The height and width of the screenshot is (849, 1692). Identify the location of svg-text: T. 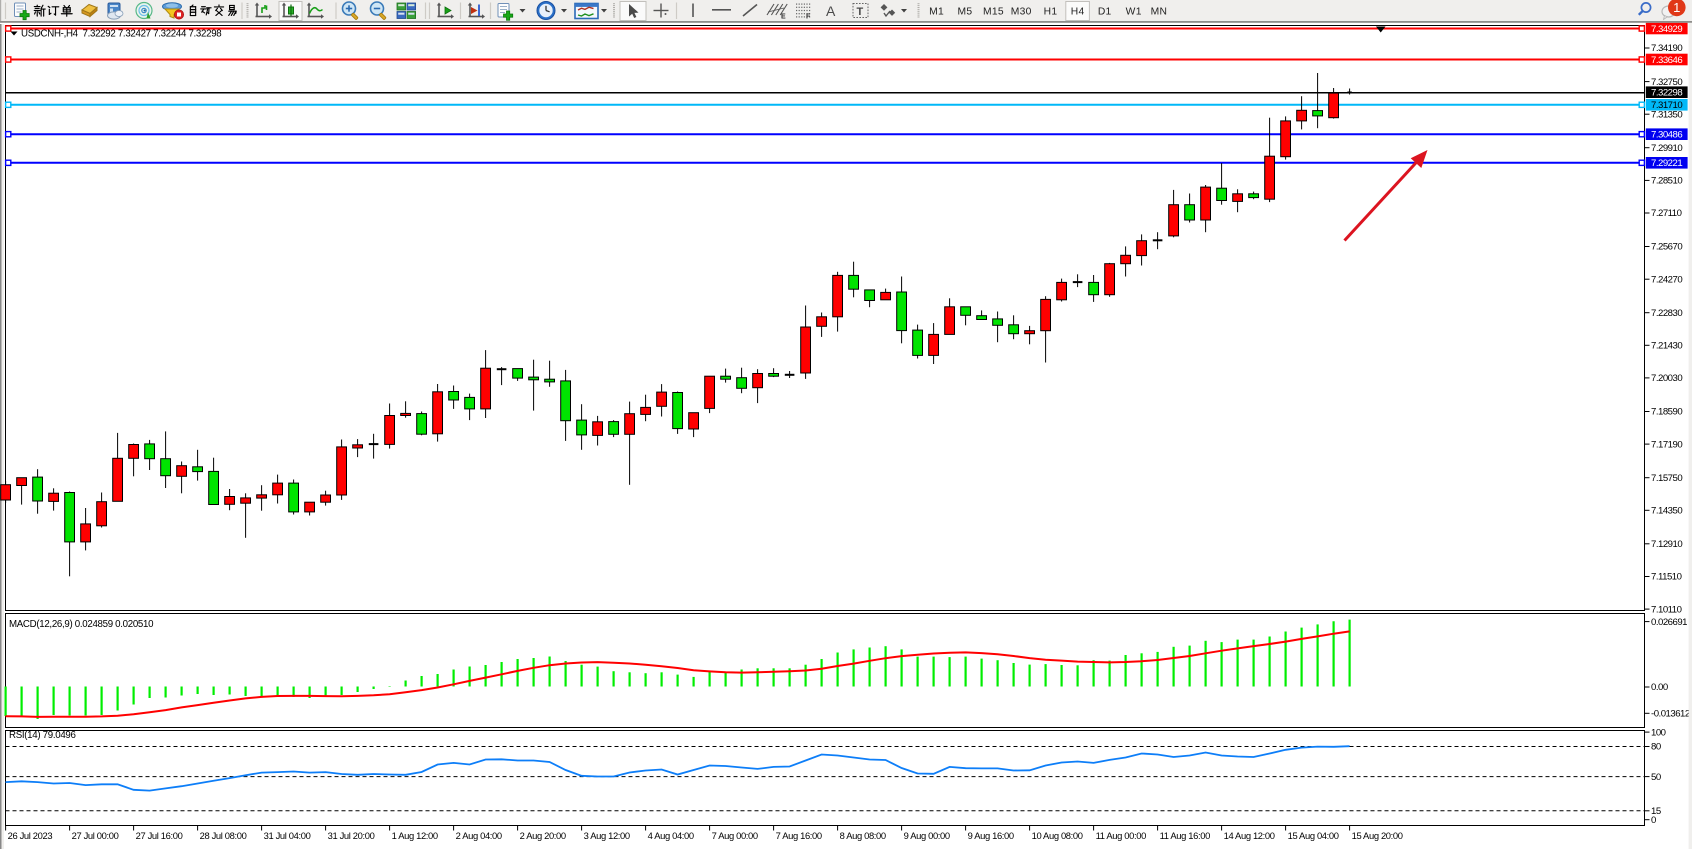
(860, 12).